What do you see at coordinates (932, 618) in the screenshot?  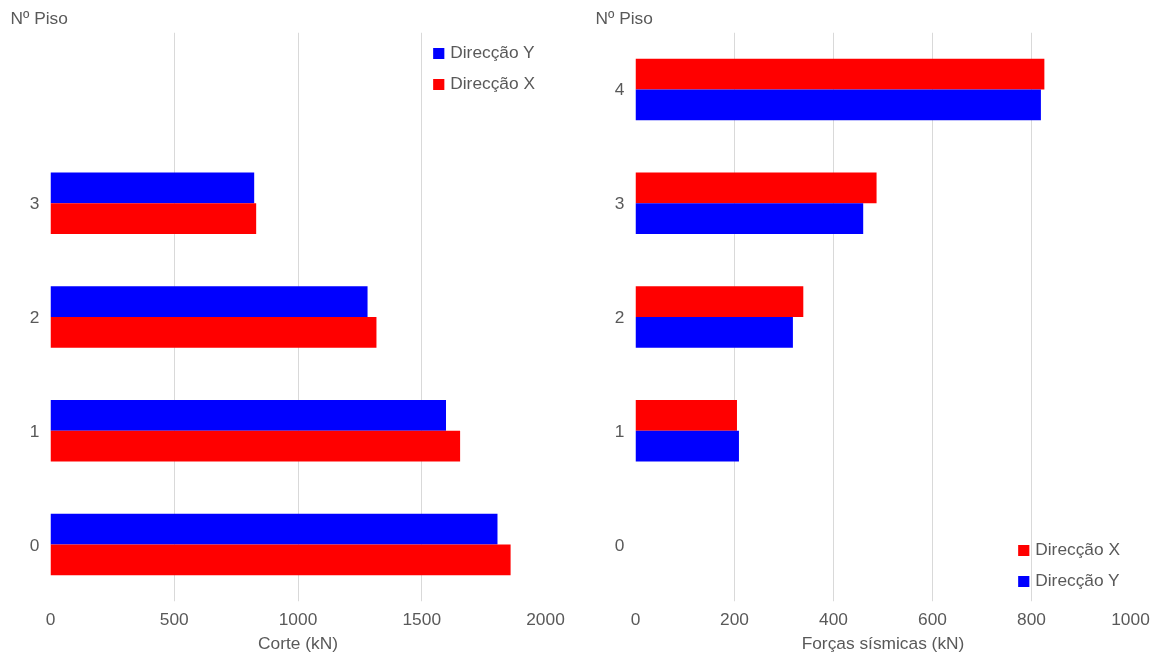 I see `x-tick-label: 600` at bounding box center [932, 618].